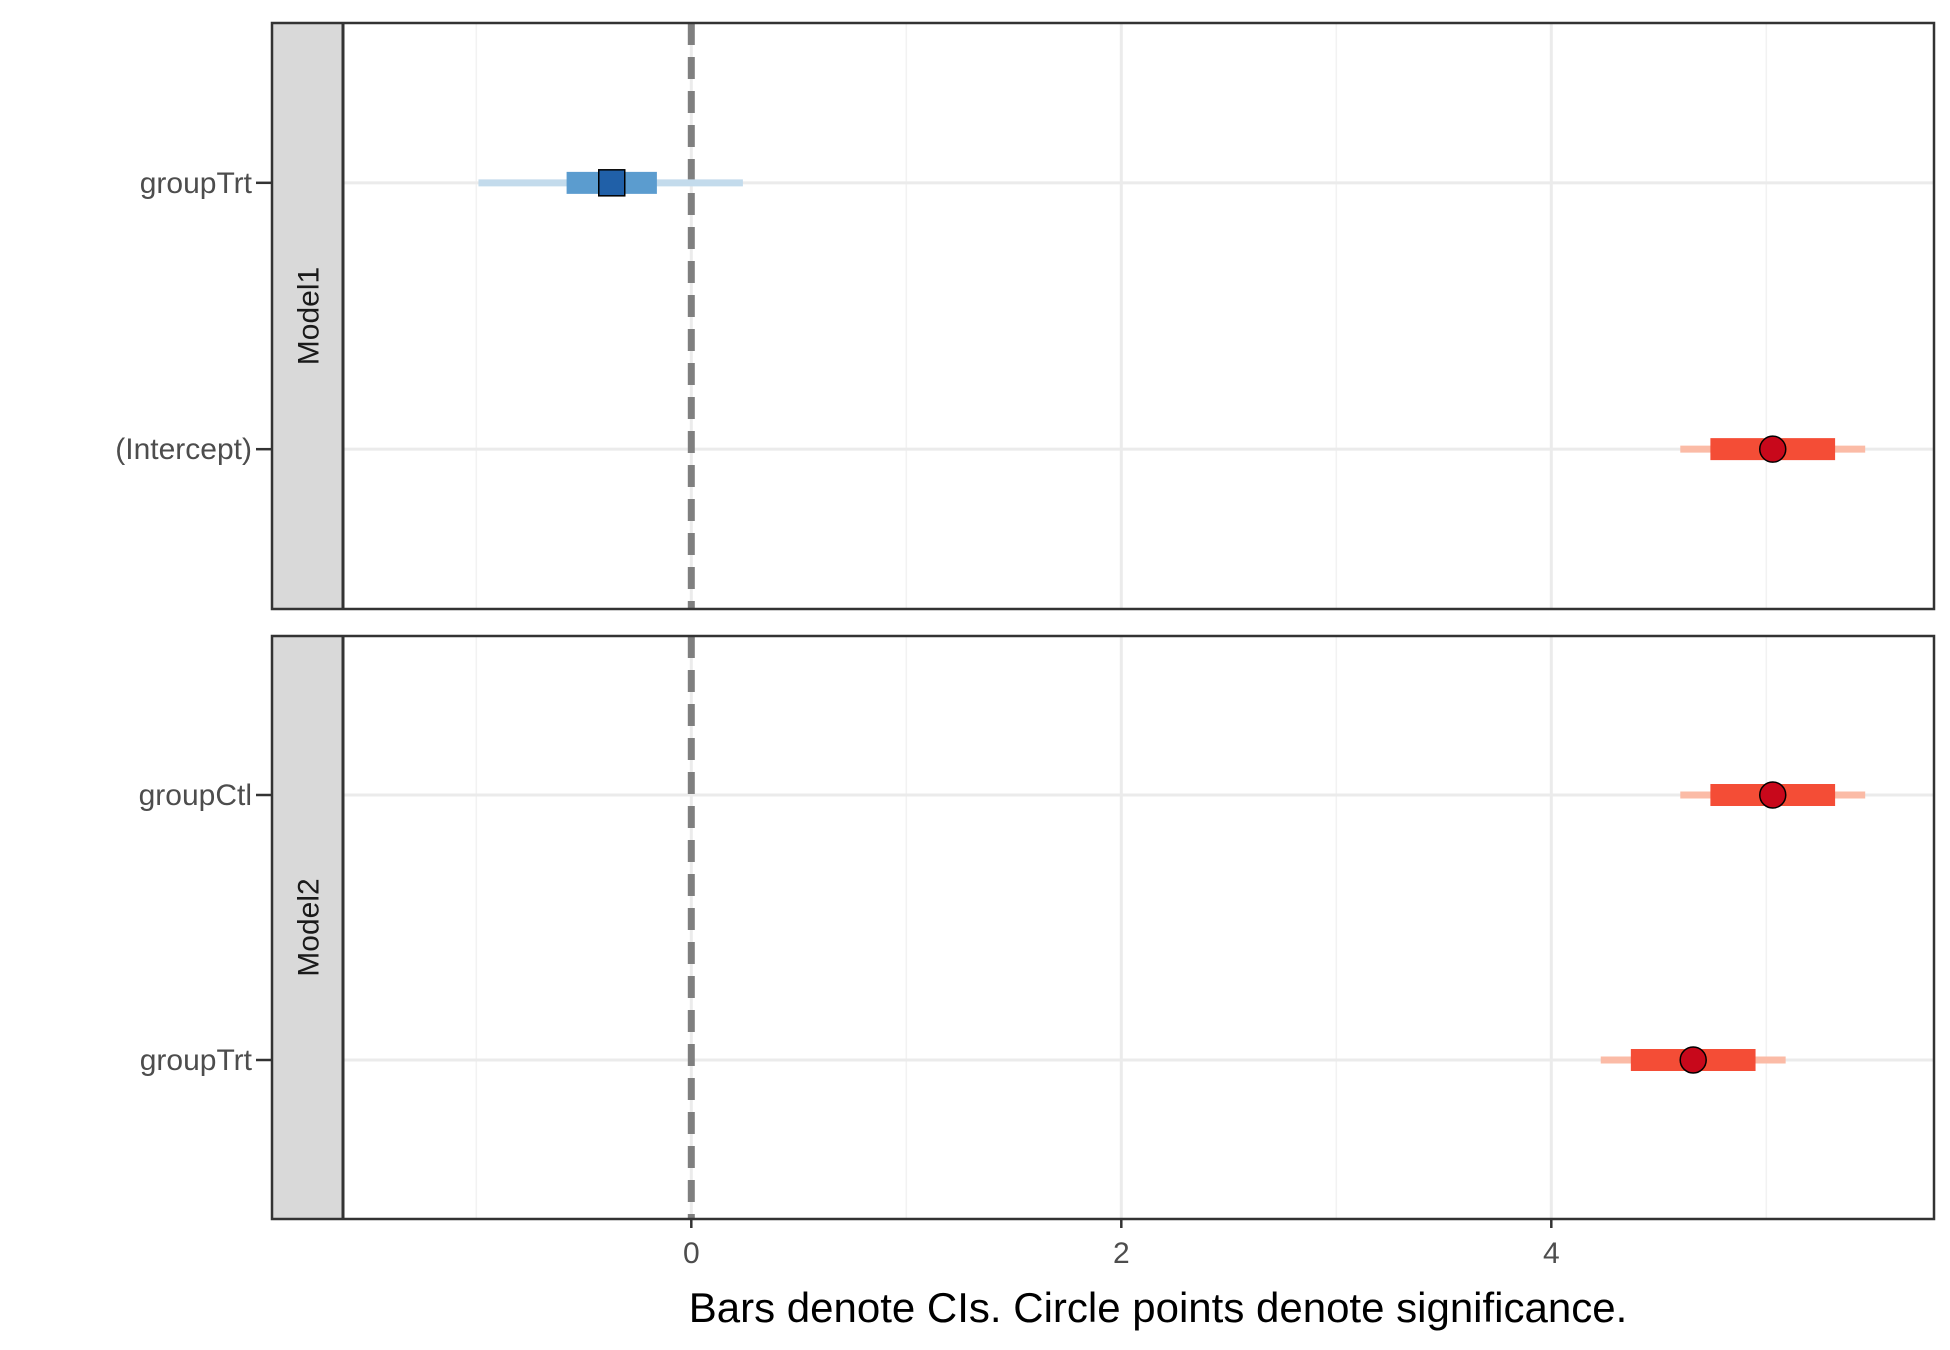 This screenshot has height=1350, width=1950. I want to click on facet-strip-label: Model1, so click(309, 316).